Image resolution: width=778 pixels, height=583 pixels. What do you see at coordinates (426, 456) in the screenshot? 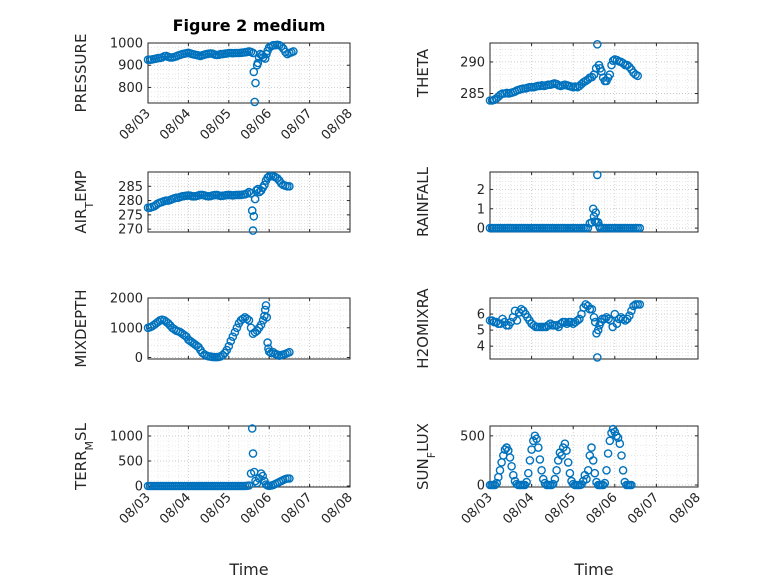
I see `y-axis-label: SUNFLUX` at bounding box center [426, 456].